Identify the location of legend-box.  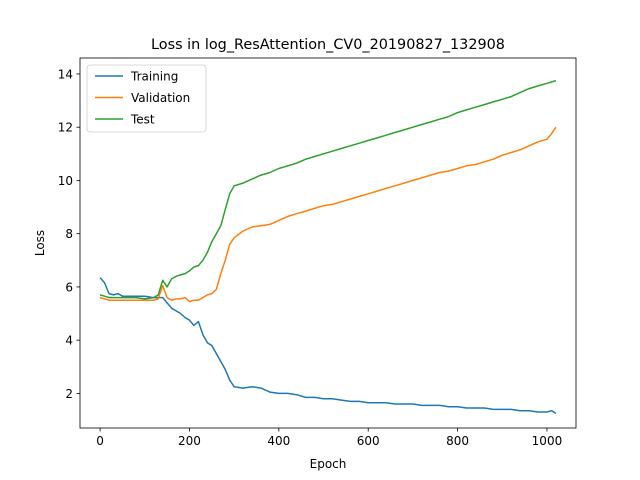
(146, 98).